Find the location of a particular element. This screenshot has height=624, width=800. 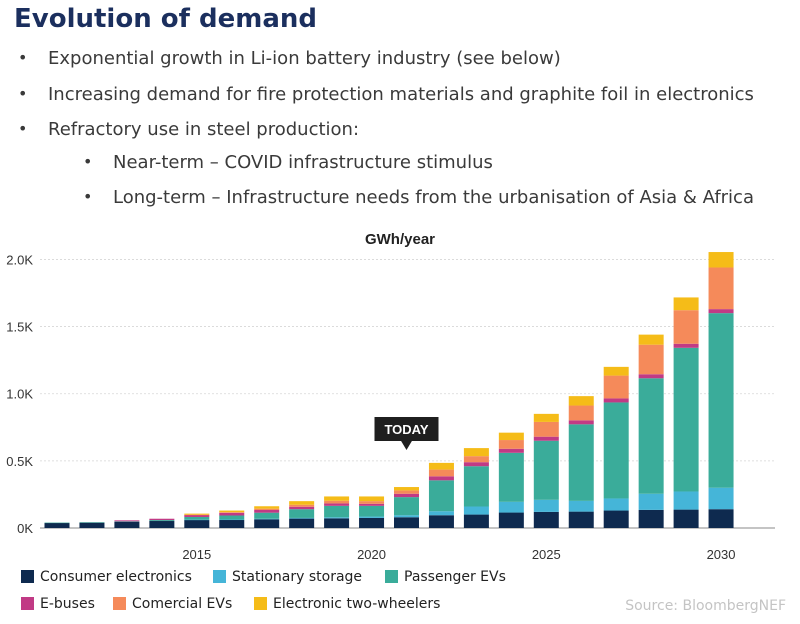

bullet-text: Refractory use in steel production: is located at coordinates (204, 129).